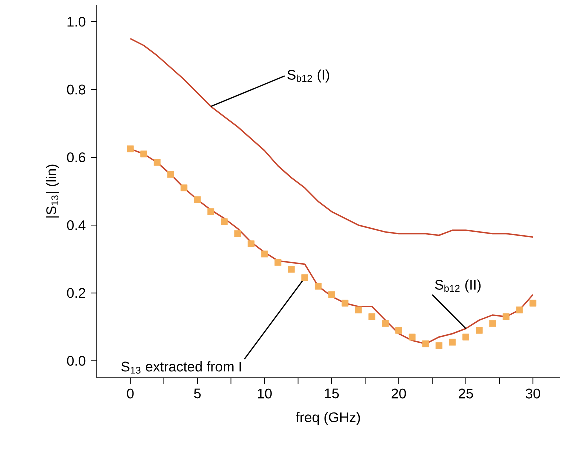 The height and width of the screenshot is (449, 574). What do you see at coordinates (53, 191) in the screenshot?
I see `y-axis-title: |S$_{13}$| (lin)` at bounding box center [53, 191].